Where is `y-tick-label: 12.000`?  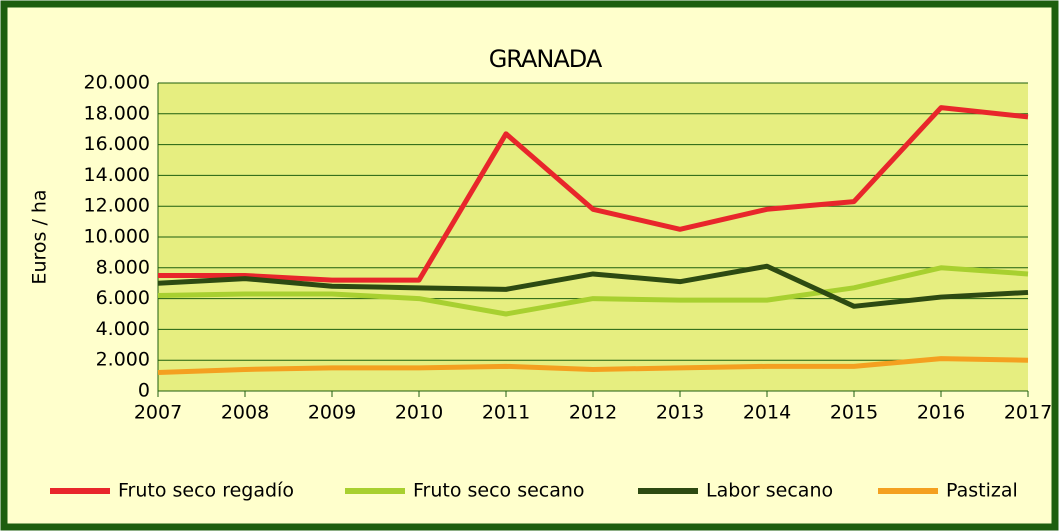
y-tick-label: 12.000 is located at coordinates (117, 206).